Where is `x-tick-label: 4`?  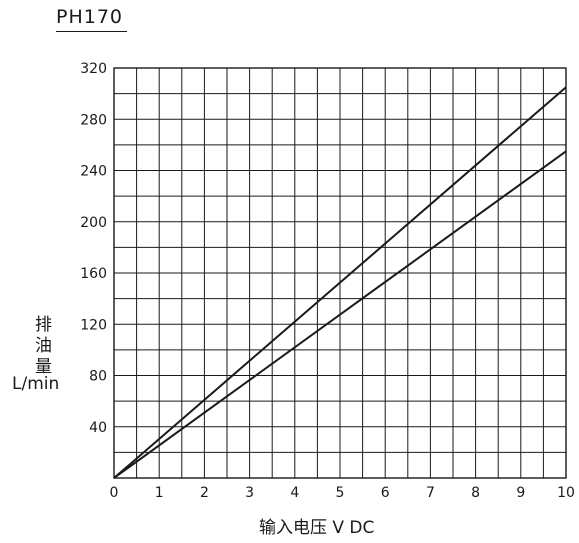 x-tick-label: 4 is located at coordinates (294, 493).